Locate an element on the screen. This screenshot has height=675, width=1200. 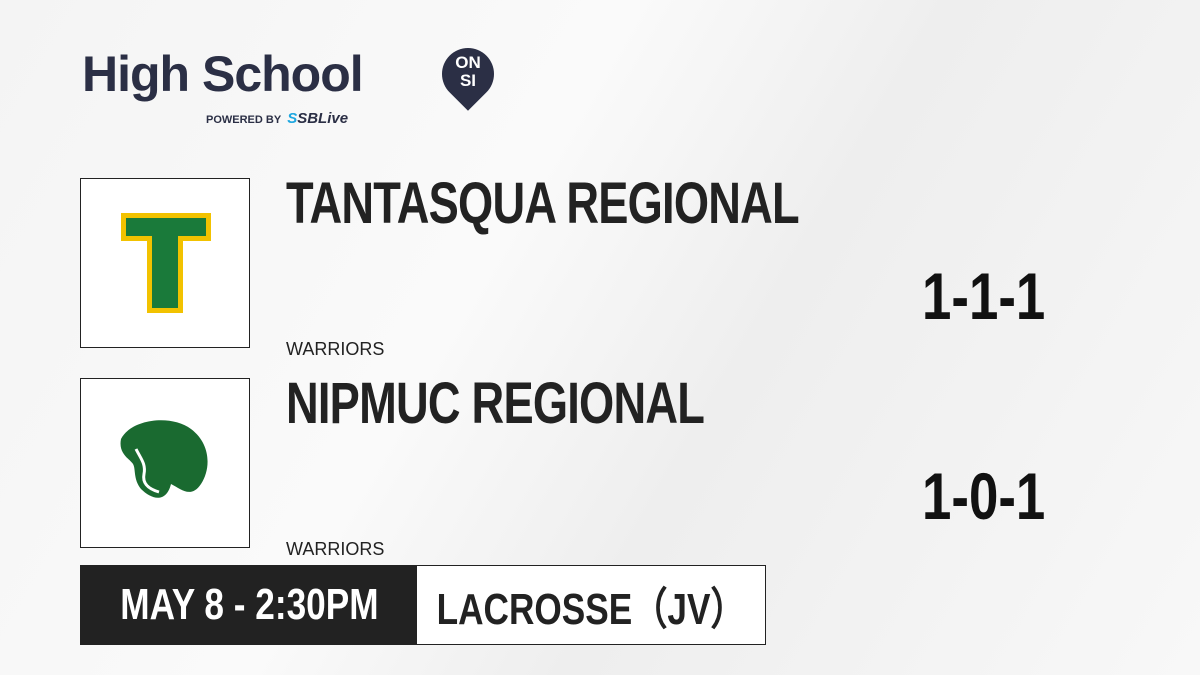
game-info-bar: MAY 8 - 2:30PM LACROSSE（JV） is located at coordinates (423, 605).